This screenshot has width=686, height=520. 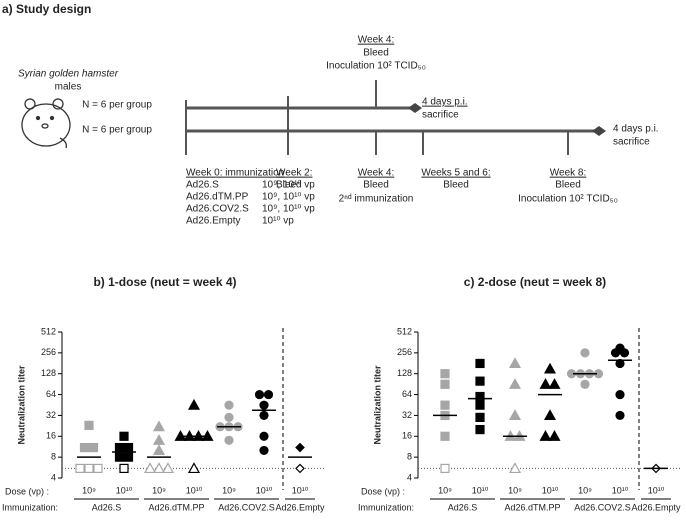 I want to click on table-cell: Ad26.Empty, so click(x=213, y=221).